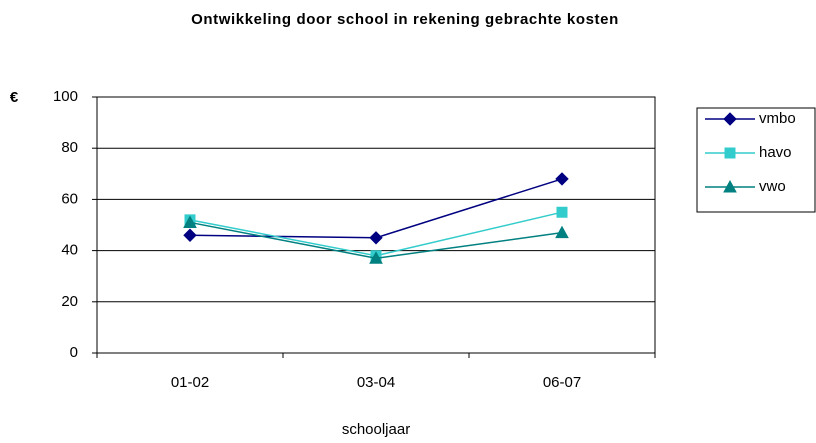 The width and height of the screenshot is (816, 443). I want to click on y-tick-label: 20, so click(69, 301).